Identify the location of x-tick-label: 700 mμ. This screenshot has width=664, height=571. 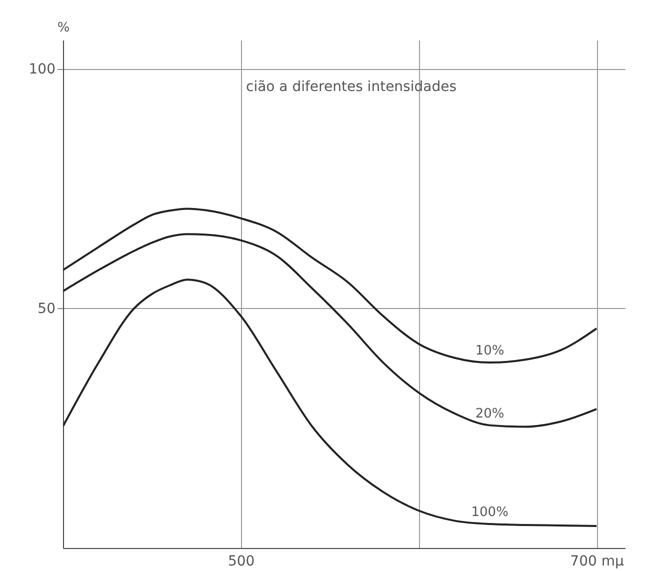
(597, 562).